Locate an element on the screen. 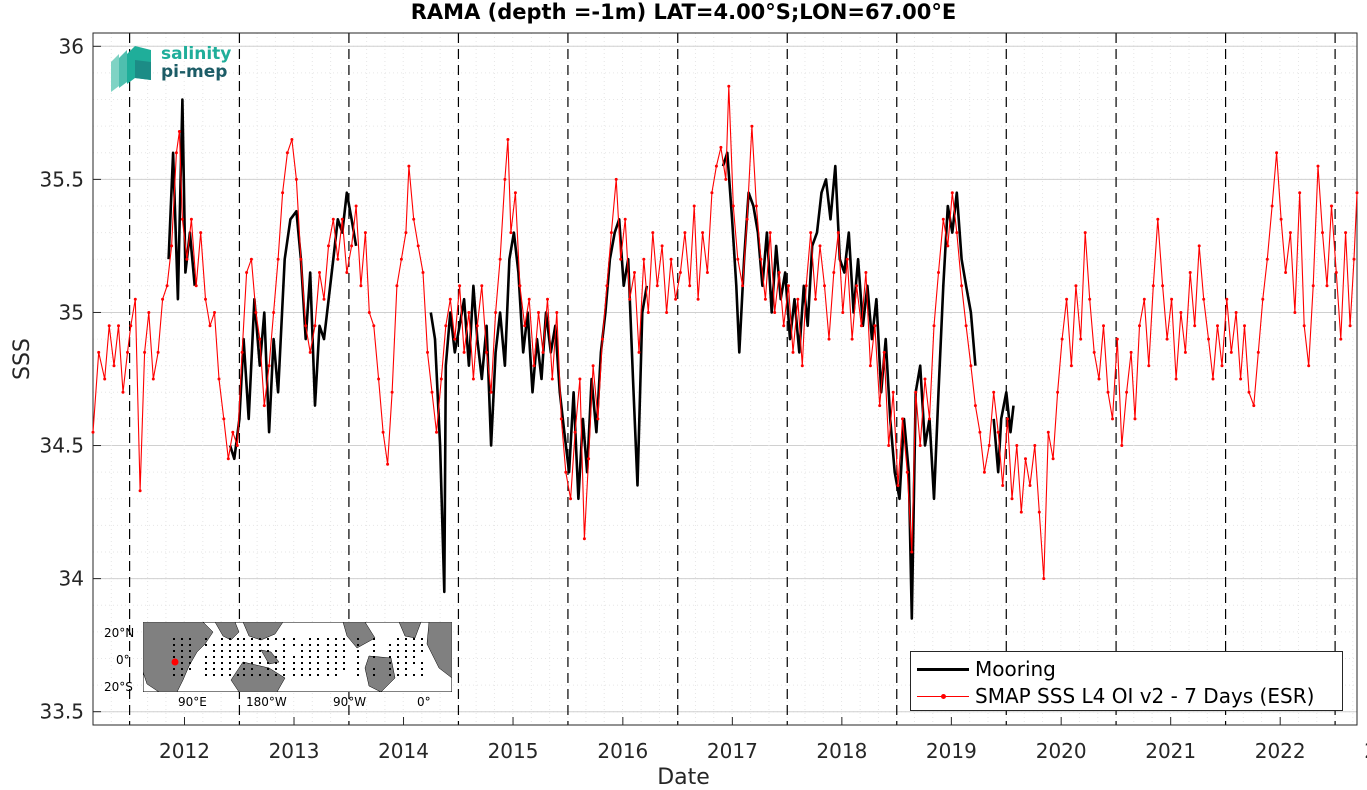 The image size is (1367, 790). x-axis-label: Date is located at coordinates (683, 777).